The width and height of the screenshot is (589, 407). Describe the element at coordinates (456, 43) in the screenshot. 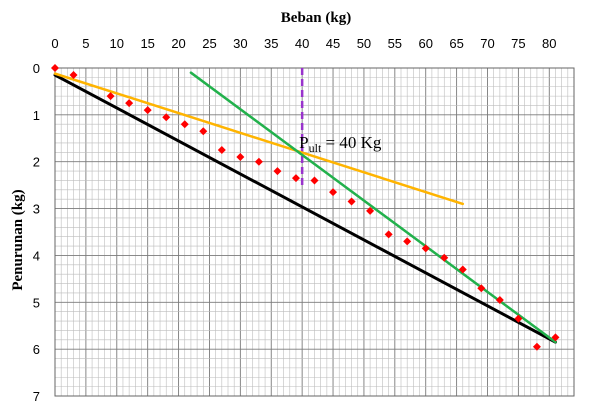

I see `x-tick-label: 65` at that location.